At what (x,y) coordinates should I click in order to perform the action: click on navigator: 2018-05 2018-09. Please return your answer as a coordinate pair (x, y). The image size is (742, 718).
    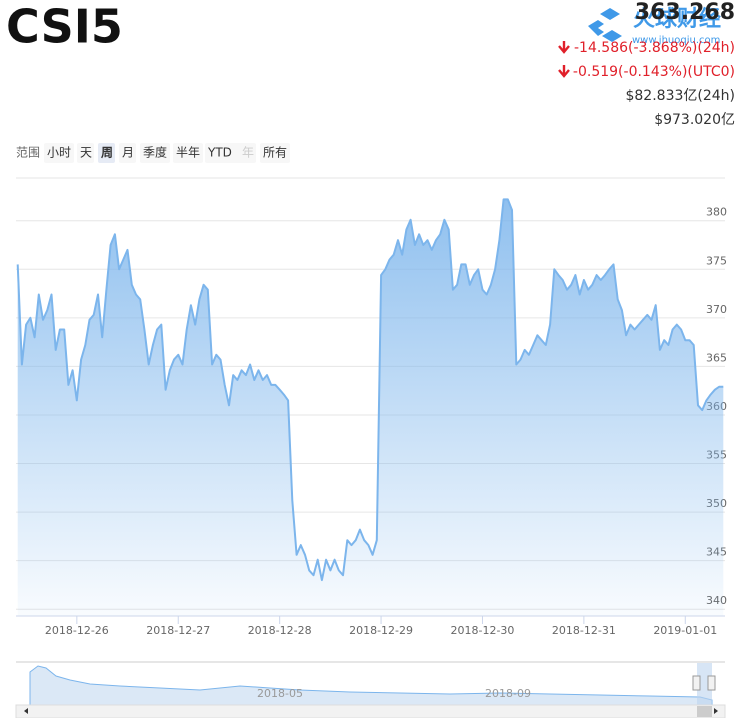
    Looking at the image, I should click on (370, 683).